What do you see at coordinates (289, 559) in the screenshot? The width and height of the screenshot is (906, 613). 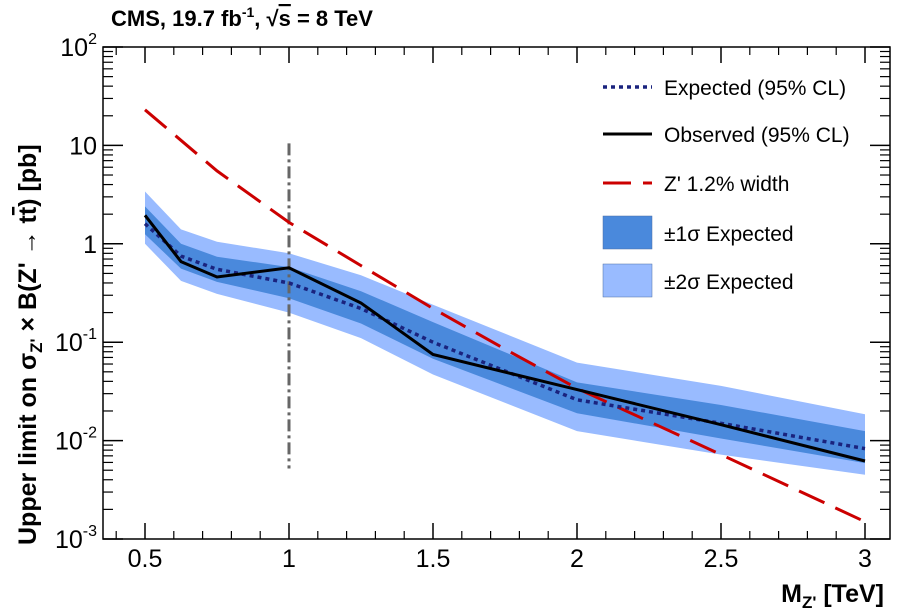 I see `x-tick-label: 1` at bounding box center [289, 559].